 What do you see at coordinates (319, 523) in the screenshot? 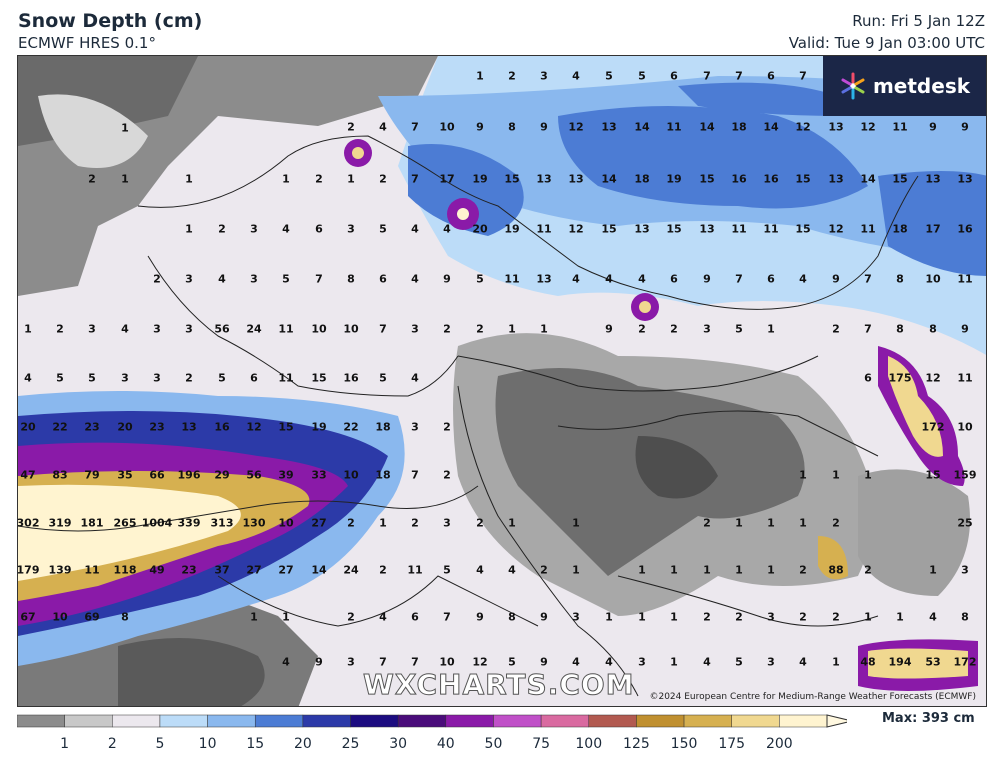
I see `snow-depth-value-label: 27` at bounding box center [319, 523].